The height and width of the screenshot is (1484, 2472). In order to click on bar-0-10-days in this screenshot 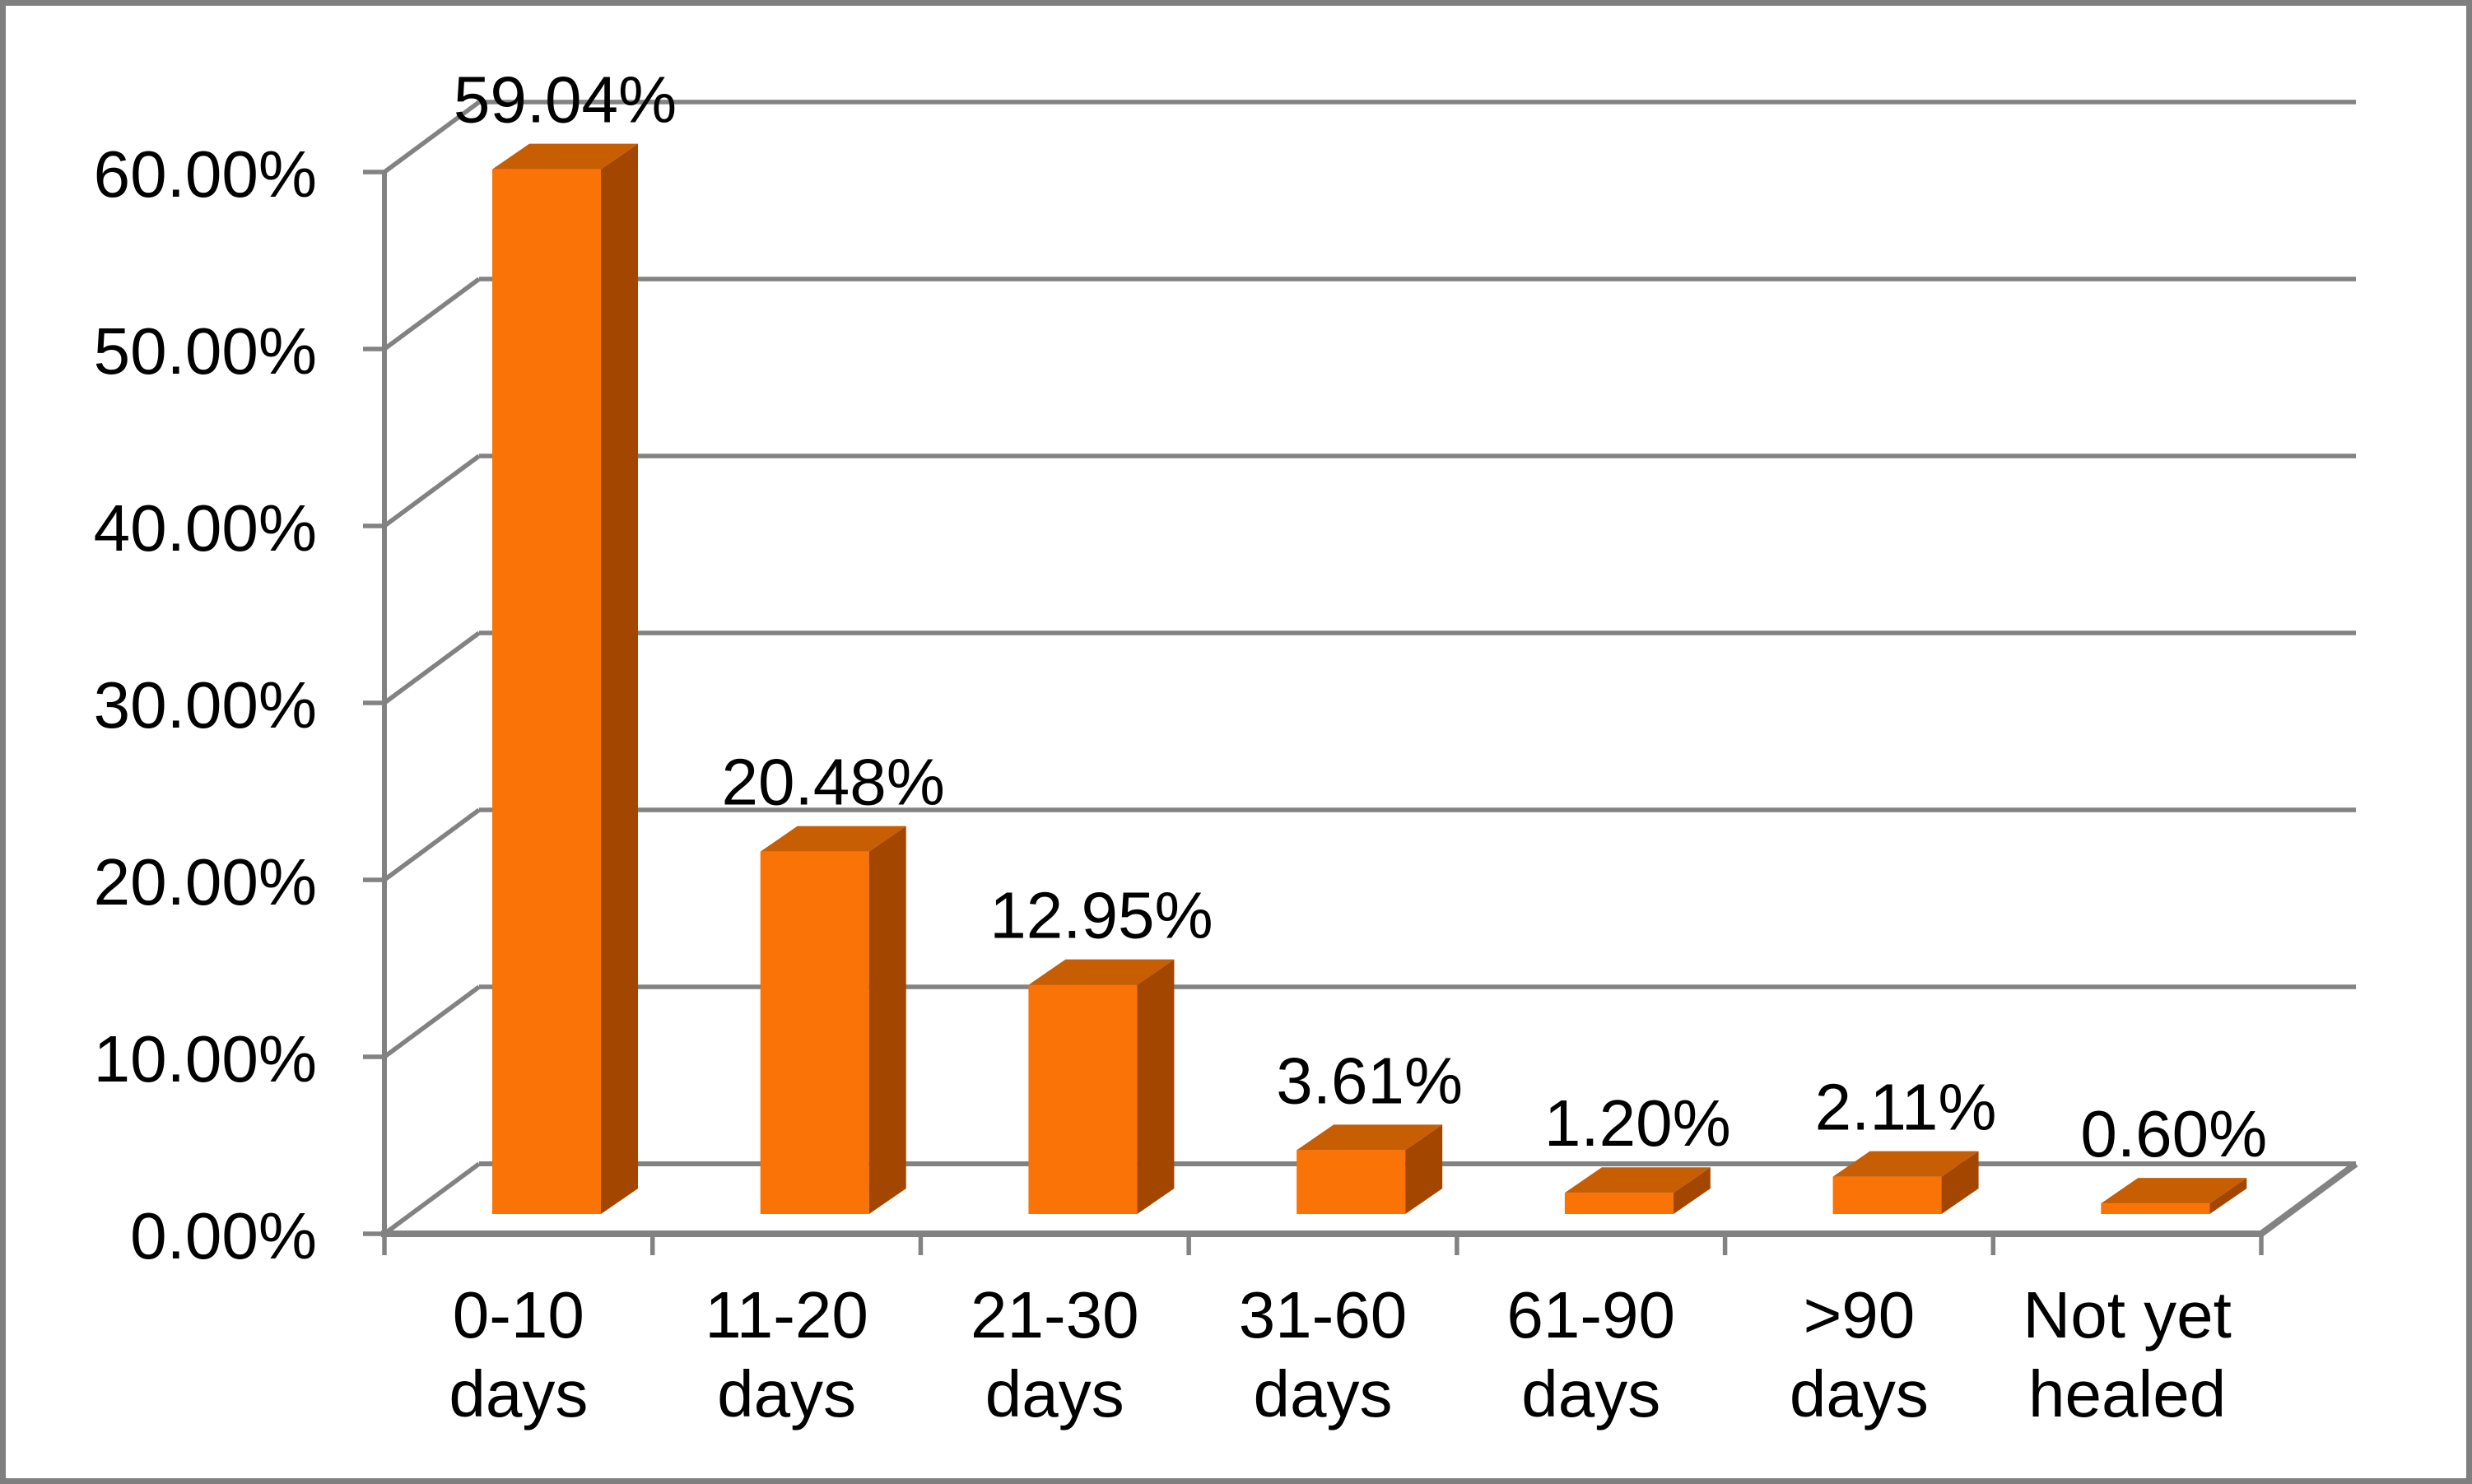, I will do `click(565, 678)`.